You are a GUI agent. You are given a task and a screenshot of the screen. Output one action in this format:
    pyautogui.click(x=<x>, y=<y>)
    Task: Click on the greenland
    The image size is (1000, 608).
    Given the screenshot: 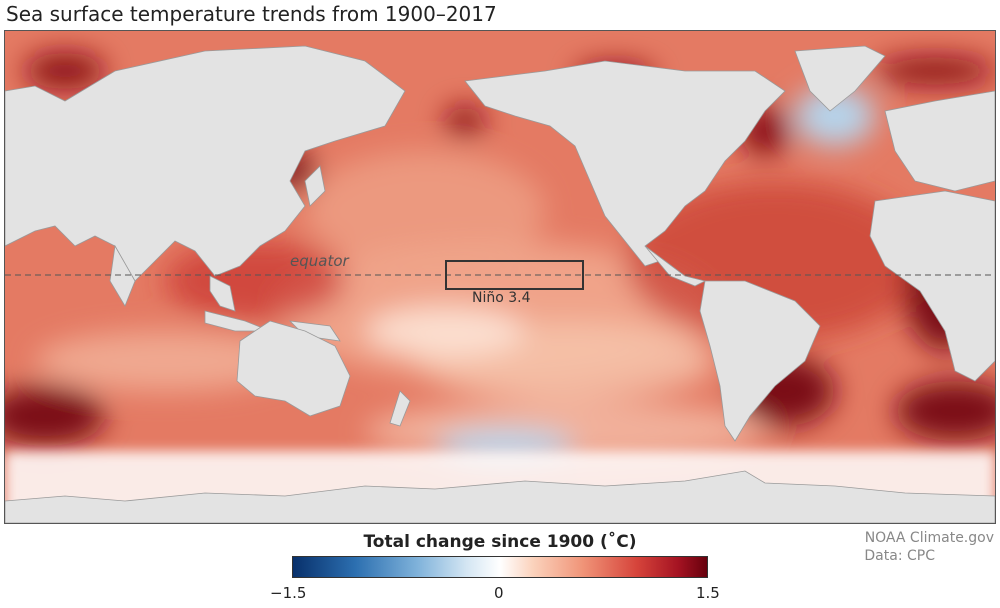 What is the action you would take?
    pyautogui.click(x=840, y=78)
    